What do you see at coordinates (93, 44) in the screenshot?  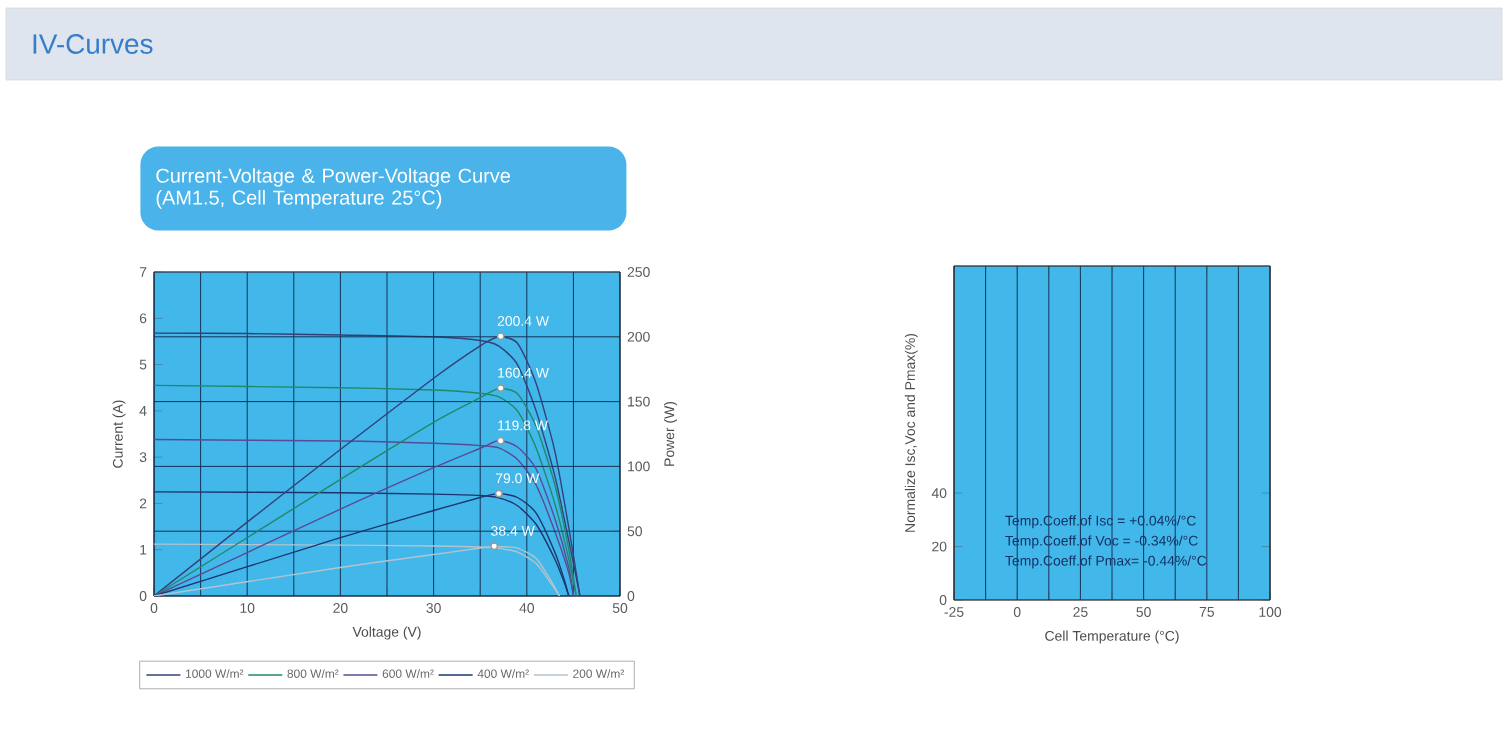 I see `chart-title: IV-Curves` at bounding box center [93, 44].